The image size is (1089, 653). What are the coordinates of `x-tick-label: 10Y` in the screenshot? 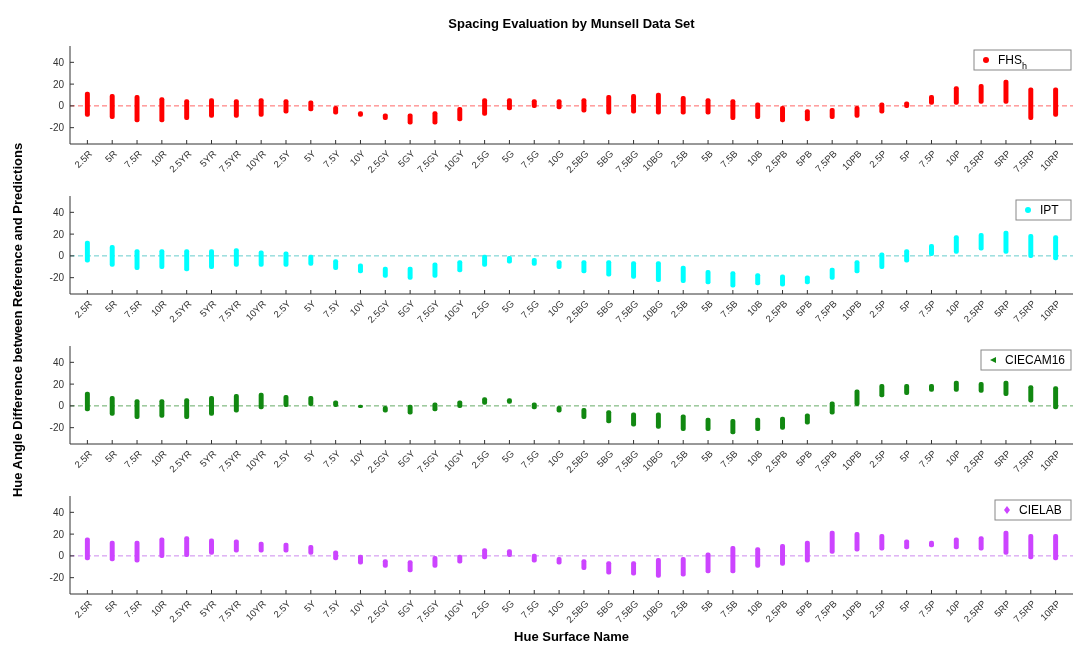 It's located at (357, 607).